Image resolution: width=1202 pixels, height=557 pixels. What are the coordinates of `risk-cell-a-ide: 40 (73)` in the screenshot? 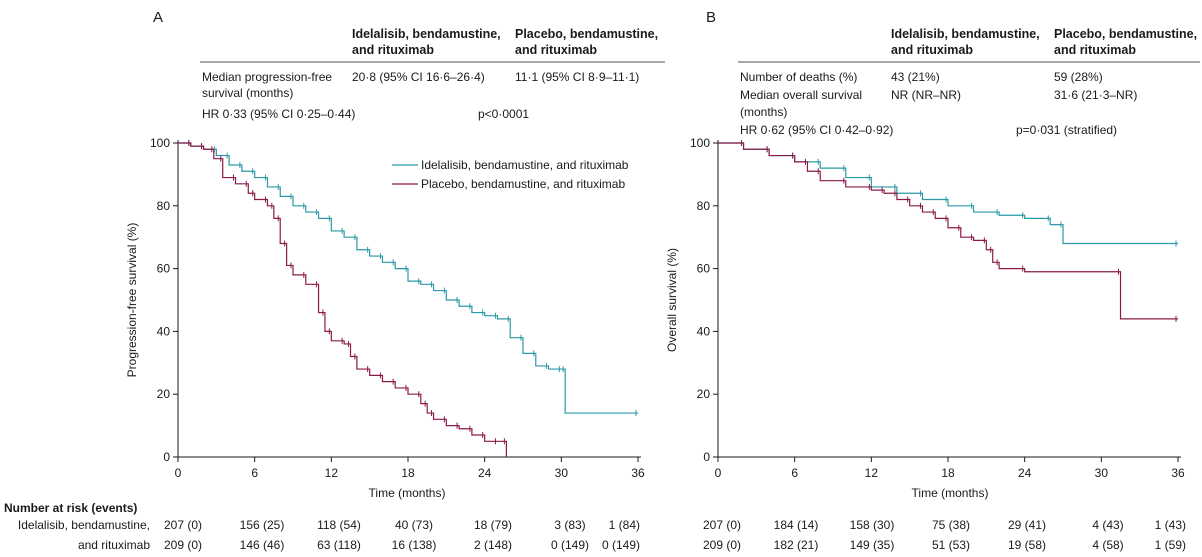 It's located at (414, 525).